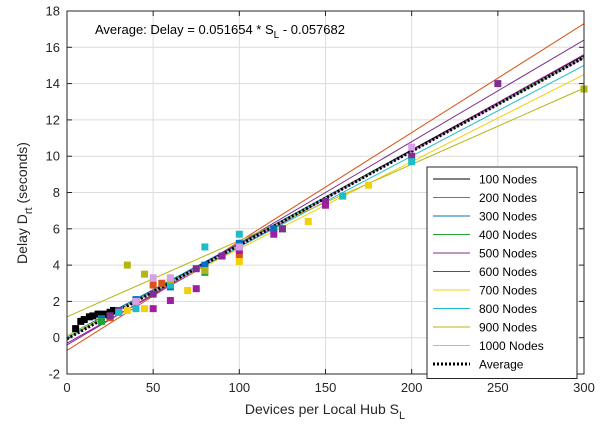 The image size is (608, 428). Describe the element at coordinates (312, 29) in the screenshot. I see `annotation-suffix: - 0.057682` at that location.